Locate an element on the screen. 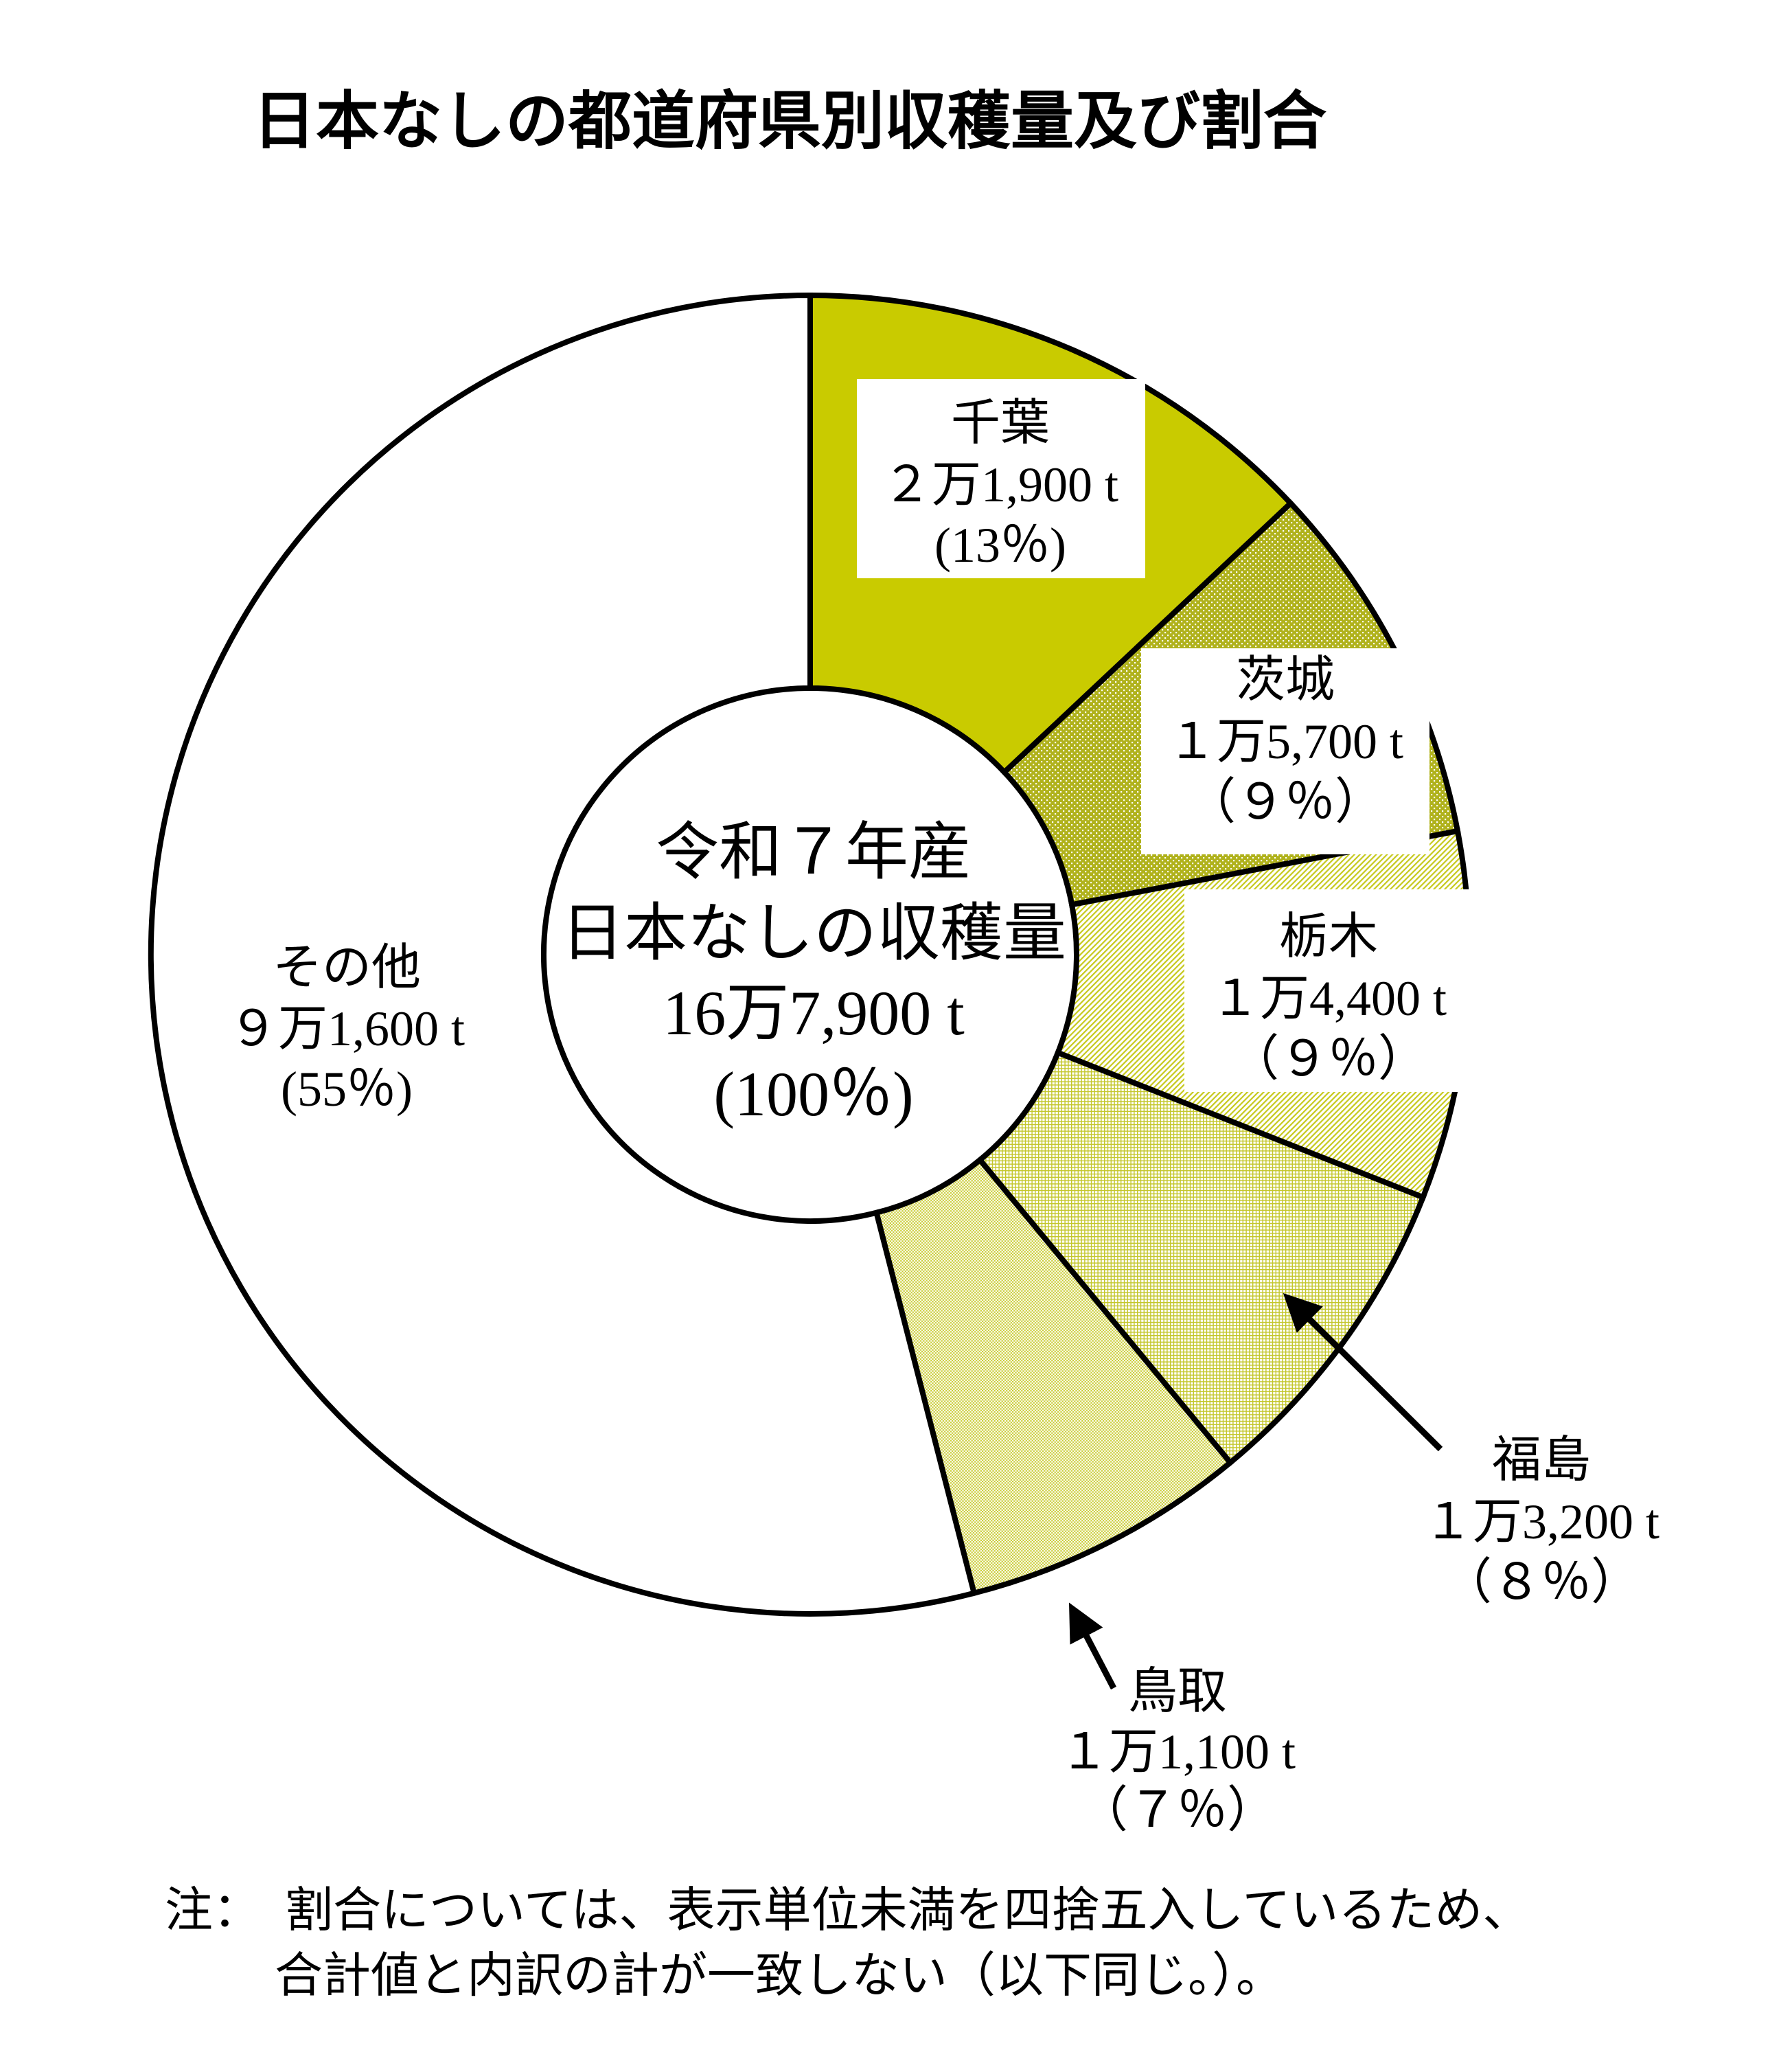 The image size is (1792, 2050). label-other: その他 ９万1,600 t (55％) is located at coordinates (347, 1028).